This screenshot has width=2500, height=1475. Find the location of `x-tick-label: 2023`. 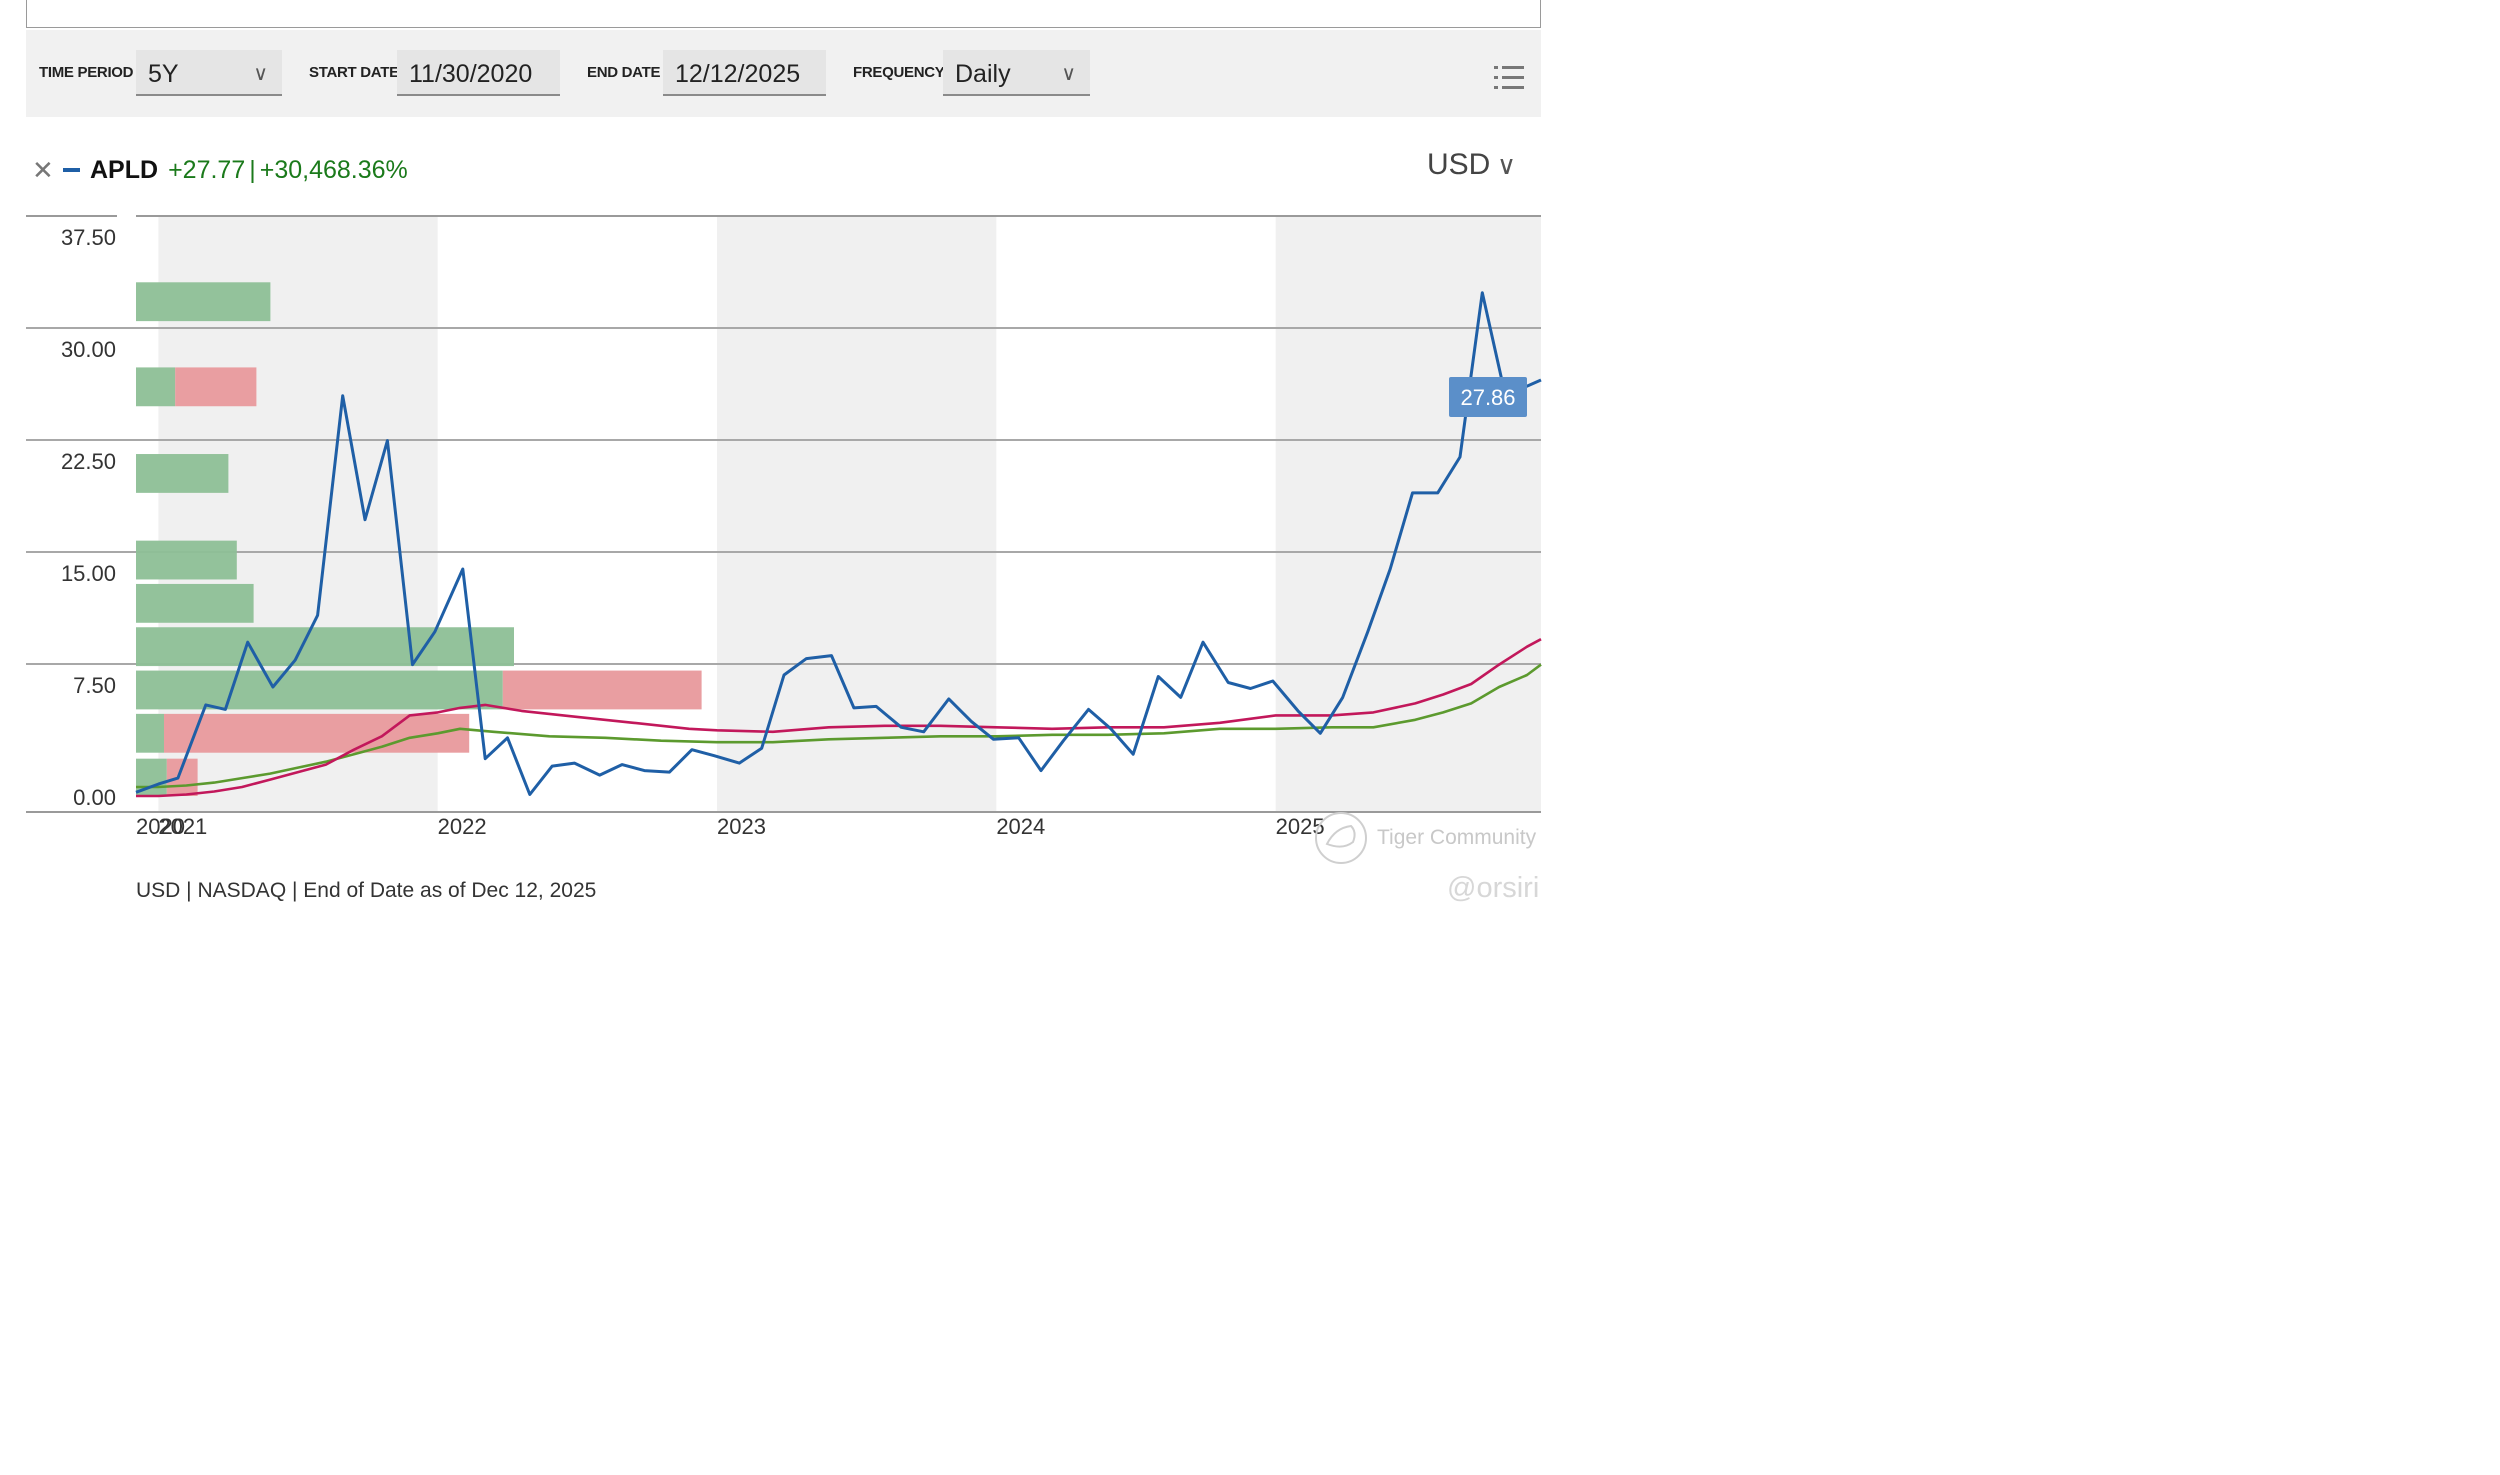

x-tick-label: 2023 is located at coordinates (741, 826).